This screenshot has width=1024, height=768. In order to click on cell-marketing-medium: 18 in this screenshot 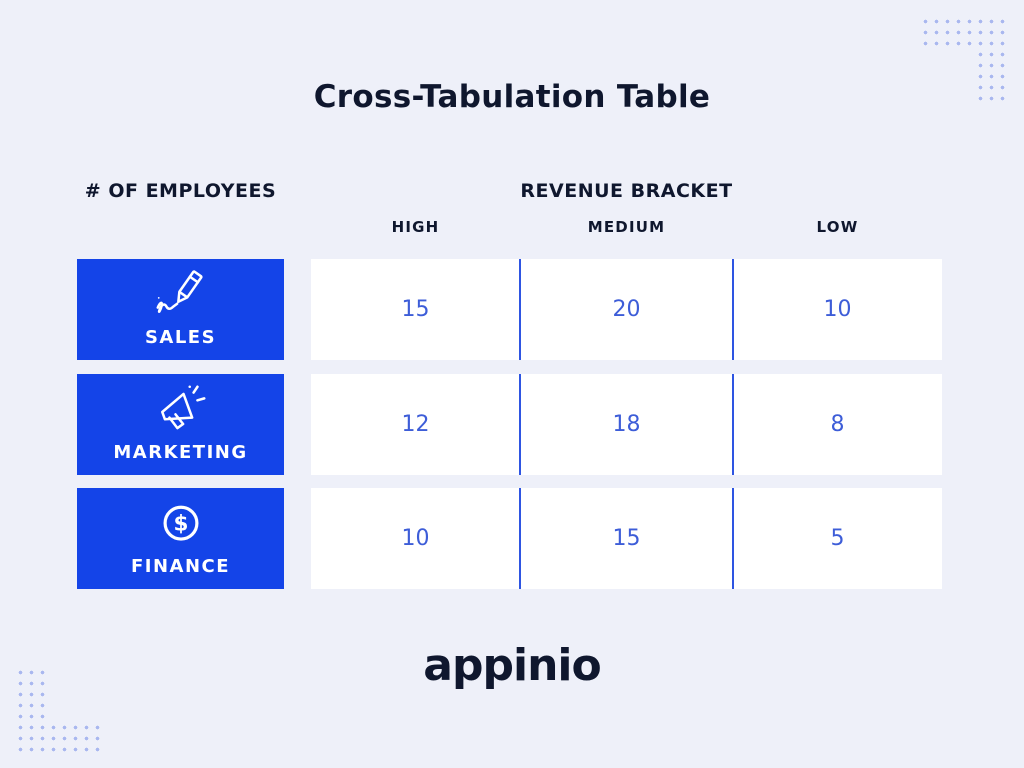, I will do `click(626, 424)`.